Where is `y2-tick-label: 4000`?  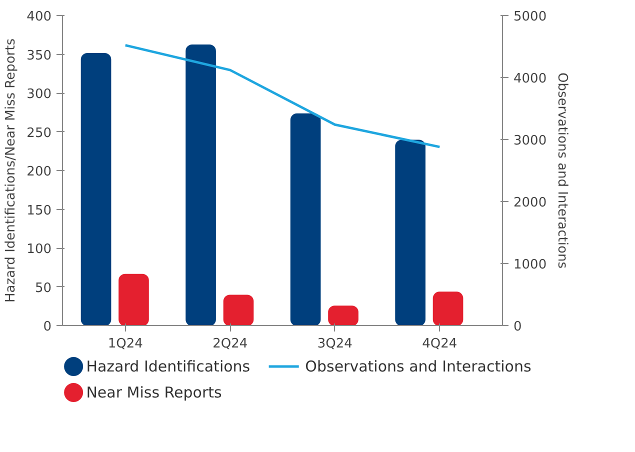 y2-tick-label: 4000 is located at coordinates (530, 79).